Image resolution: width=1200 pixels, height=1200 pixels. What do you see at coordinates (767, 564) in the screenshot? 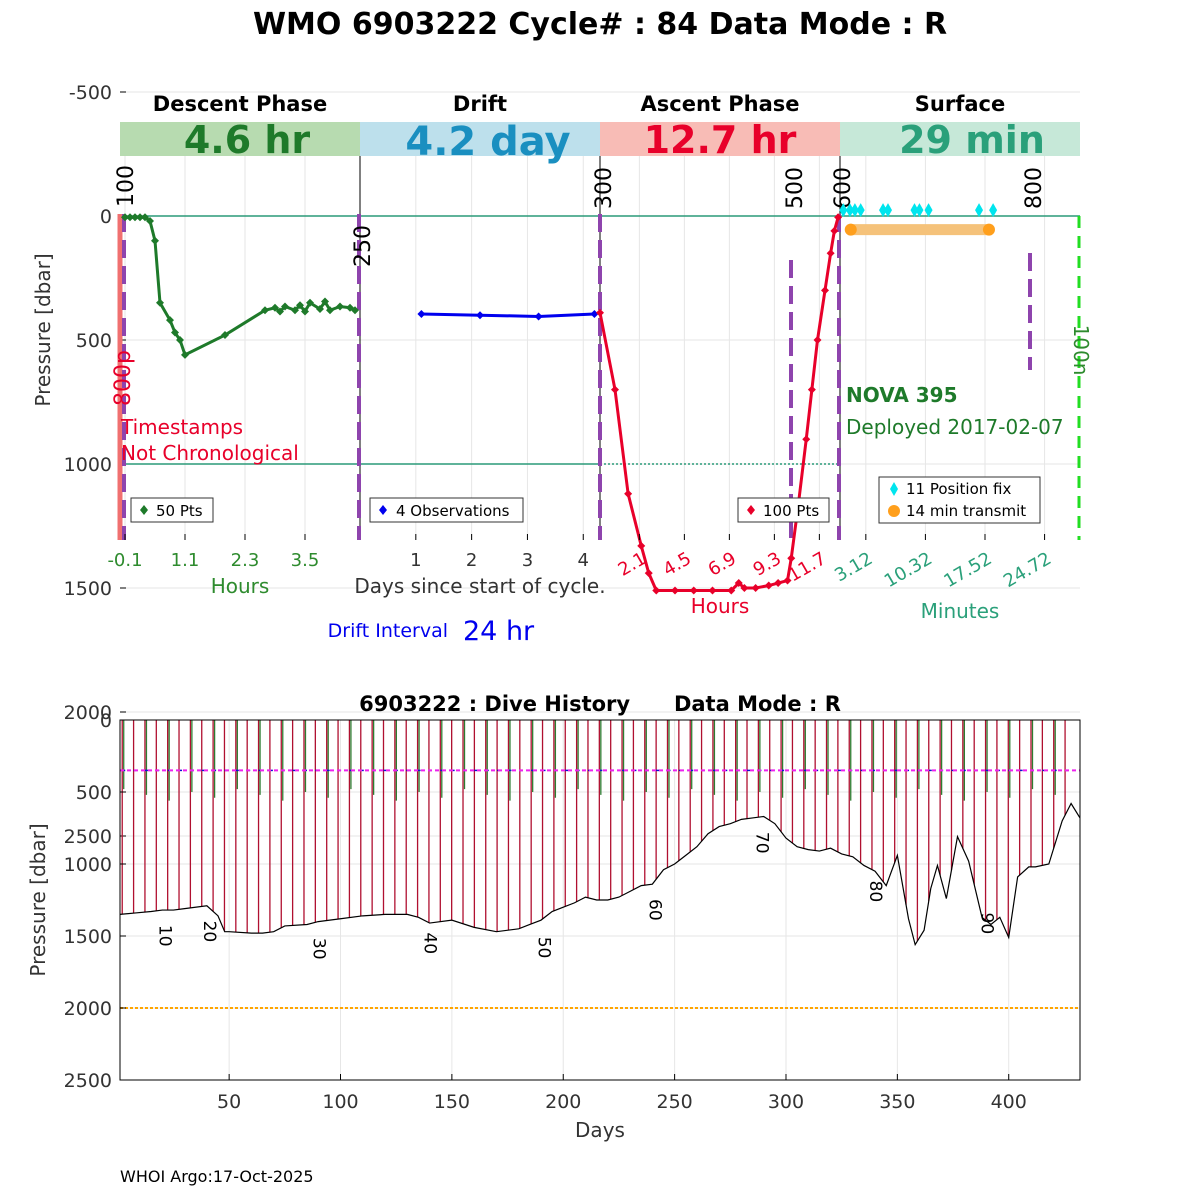
I see `top-x-tick-label: 9.3` at bounding box center [767, 564].